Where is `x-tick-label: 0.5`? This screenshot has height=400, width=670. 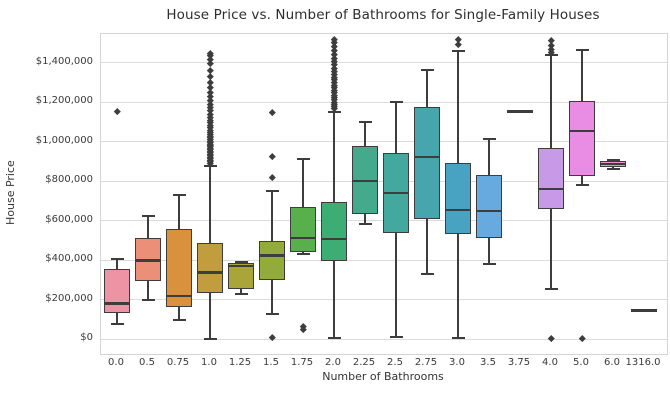
x-tick-label: 0.5 is located at coordinates (147, 362).